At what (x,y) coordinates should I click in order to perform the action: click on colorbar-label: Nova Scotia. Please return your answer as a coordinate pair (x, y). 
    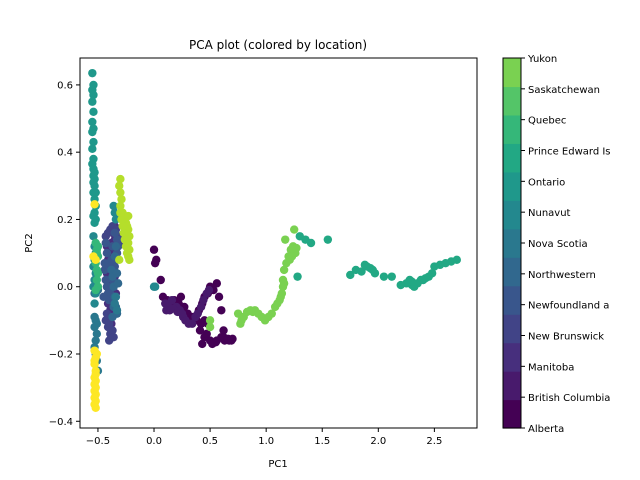
    Looking at the image, I should click on (558, 244).